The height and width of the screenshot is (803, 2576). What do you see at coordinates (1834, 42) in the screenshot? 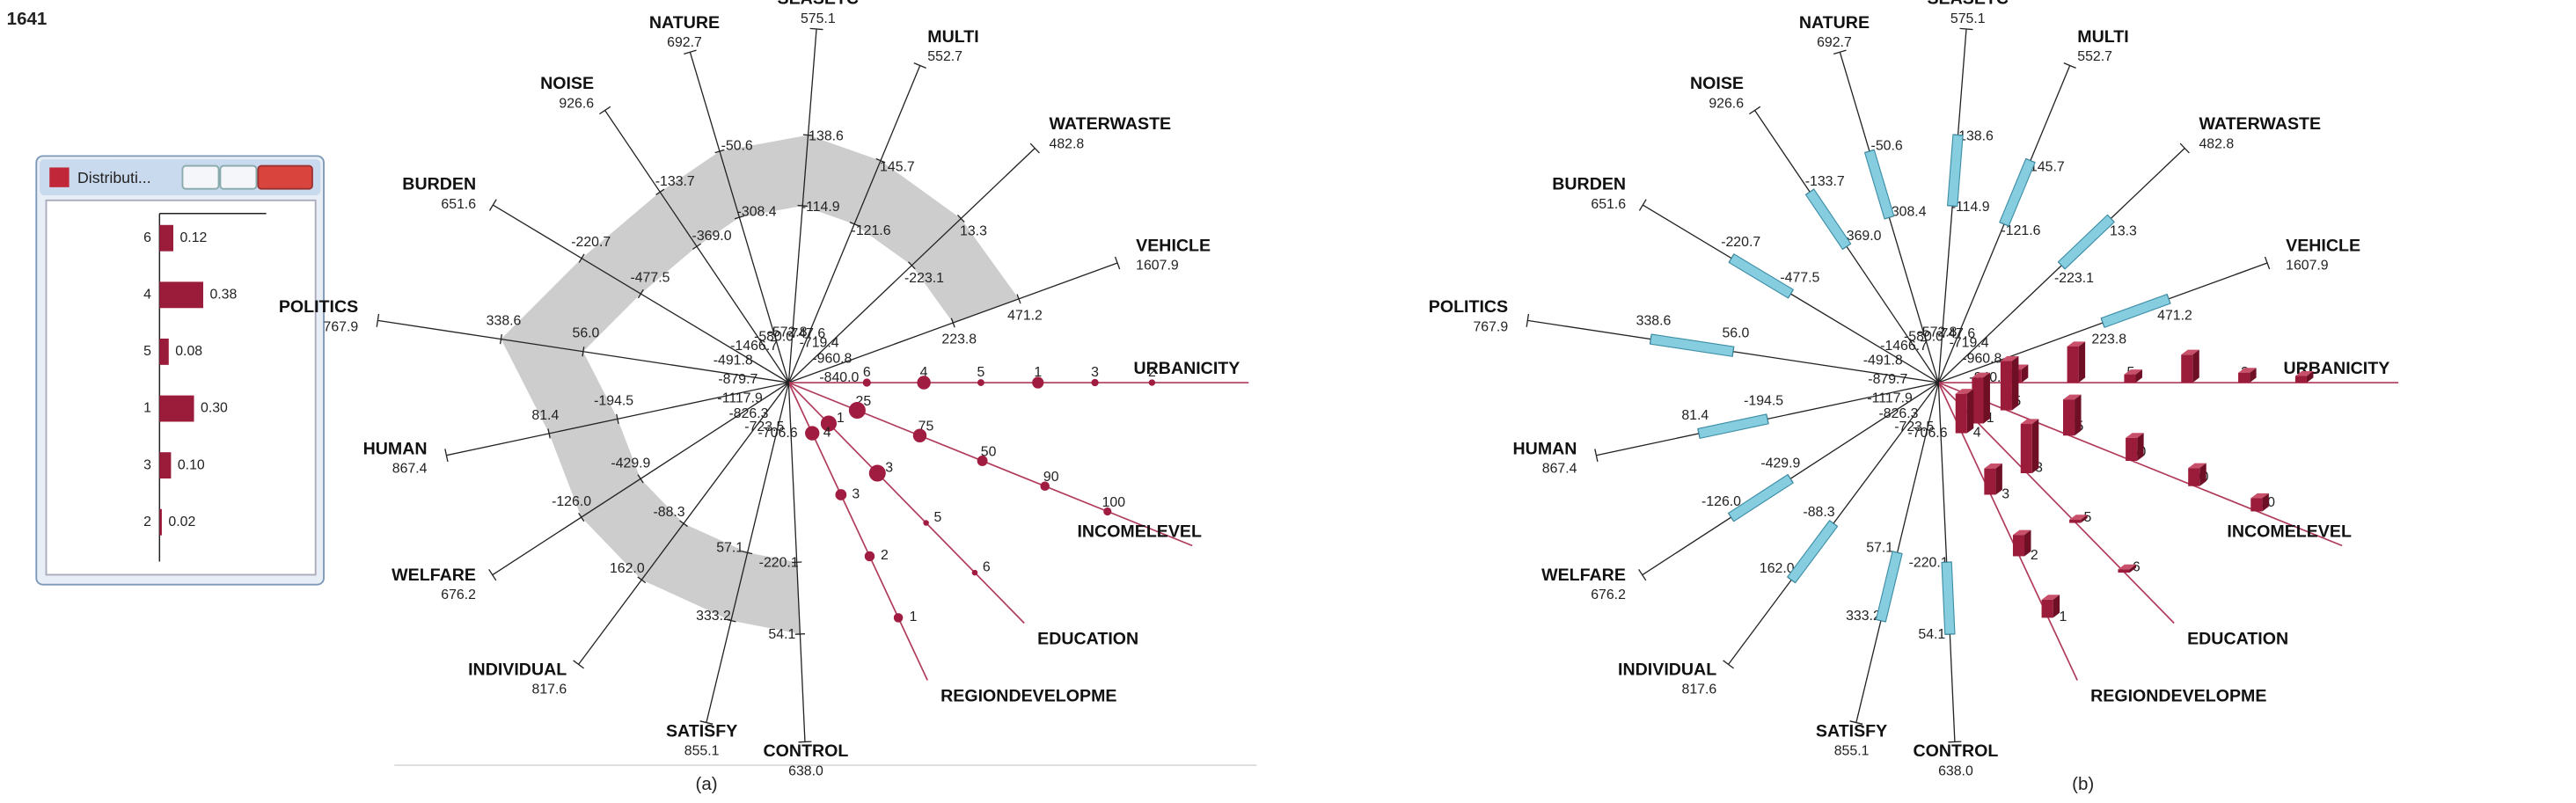
I see `axis-max: 692.7` at bounding box center [1834, 42].